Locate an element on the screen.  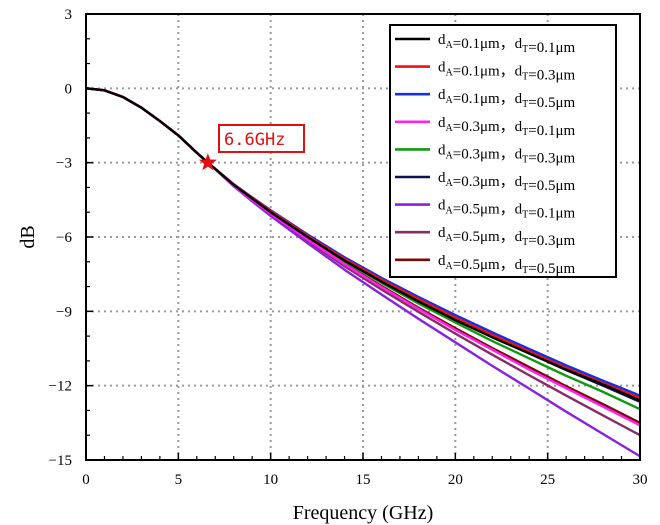
legend-label: dA=0.1μm，dT=0.1μm is located at coordinates (507, 44).